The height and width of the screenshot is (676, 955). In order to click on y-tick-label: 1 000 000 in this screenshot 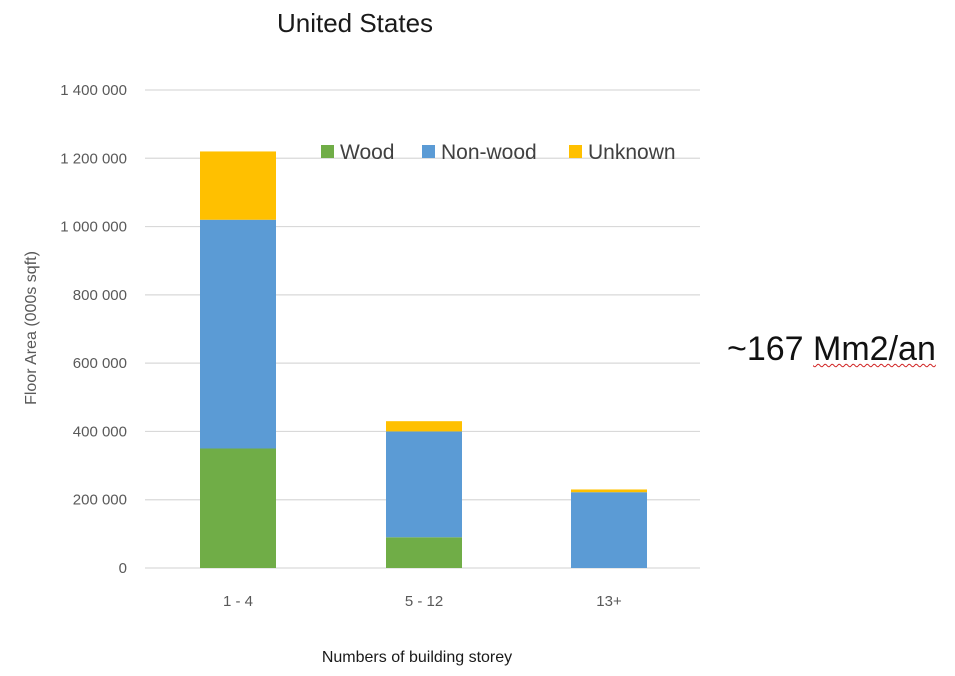, I will do `click(93, 227)`.